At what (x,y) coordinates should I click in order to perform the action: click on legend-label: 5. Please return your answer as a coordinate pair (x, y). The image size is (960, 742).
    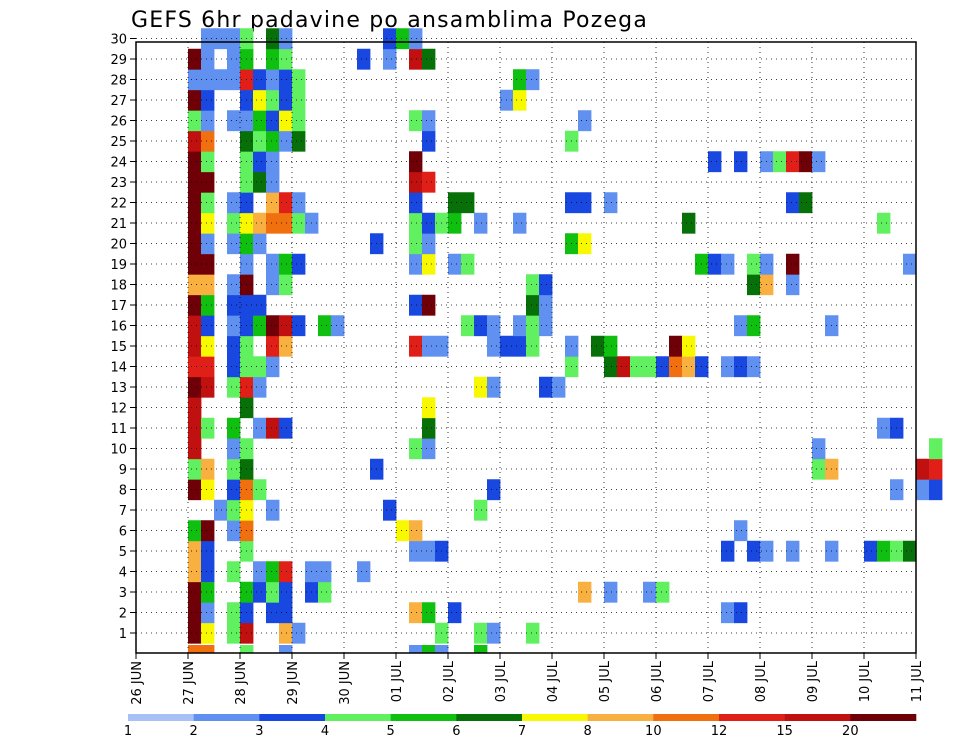
    Looking at the image, I should click on (391, 731).